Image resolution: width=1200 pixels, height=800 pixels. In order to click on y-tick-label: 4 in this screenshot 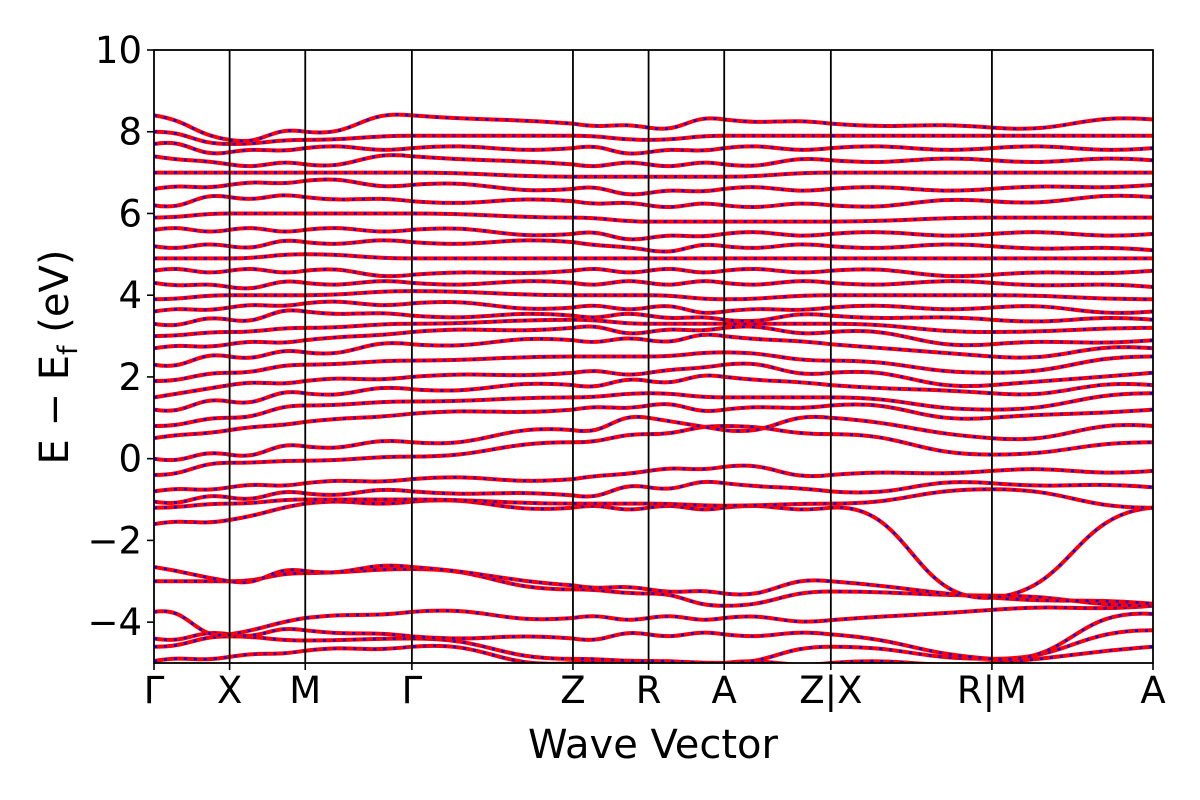, I will do `click(130, 295)`.